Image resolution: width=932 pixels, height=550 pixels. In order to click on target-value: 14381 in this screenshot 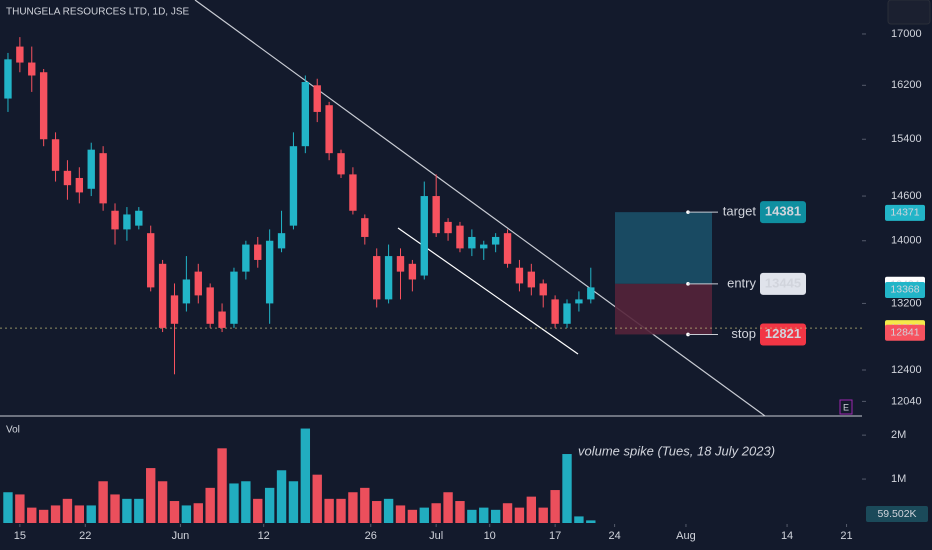, I will do `click(783, 211)`.